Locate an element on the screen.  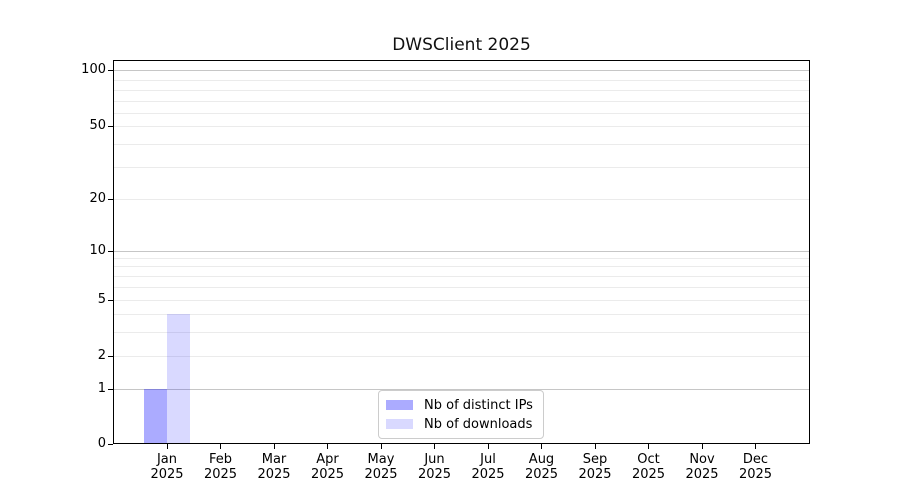
y-tick-label: 2 is located at coordinates (101, 355).